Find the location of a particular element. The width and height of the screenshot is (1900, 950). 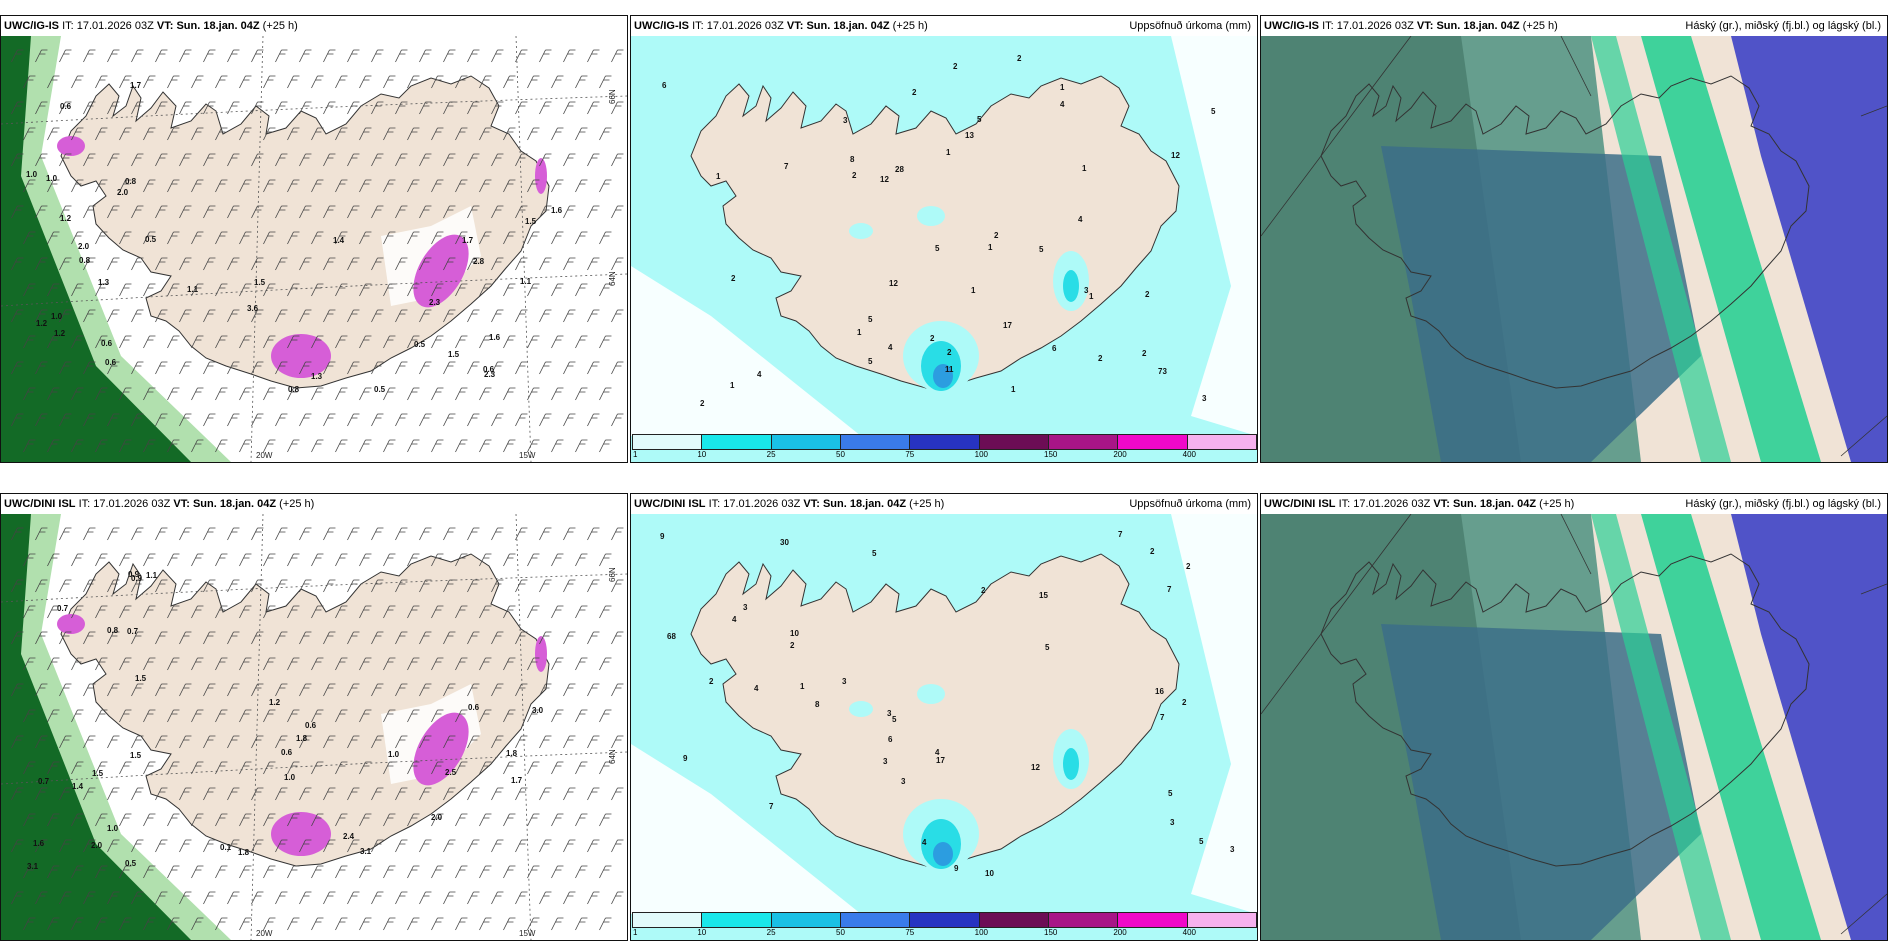

colorbar-tick: 400 is located at coordinates (1189, 454).